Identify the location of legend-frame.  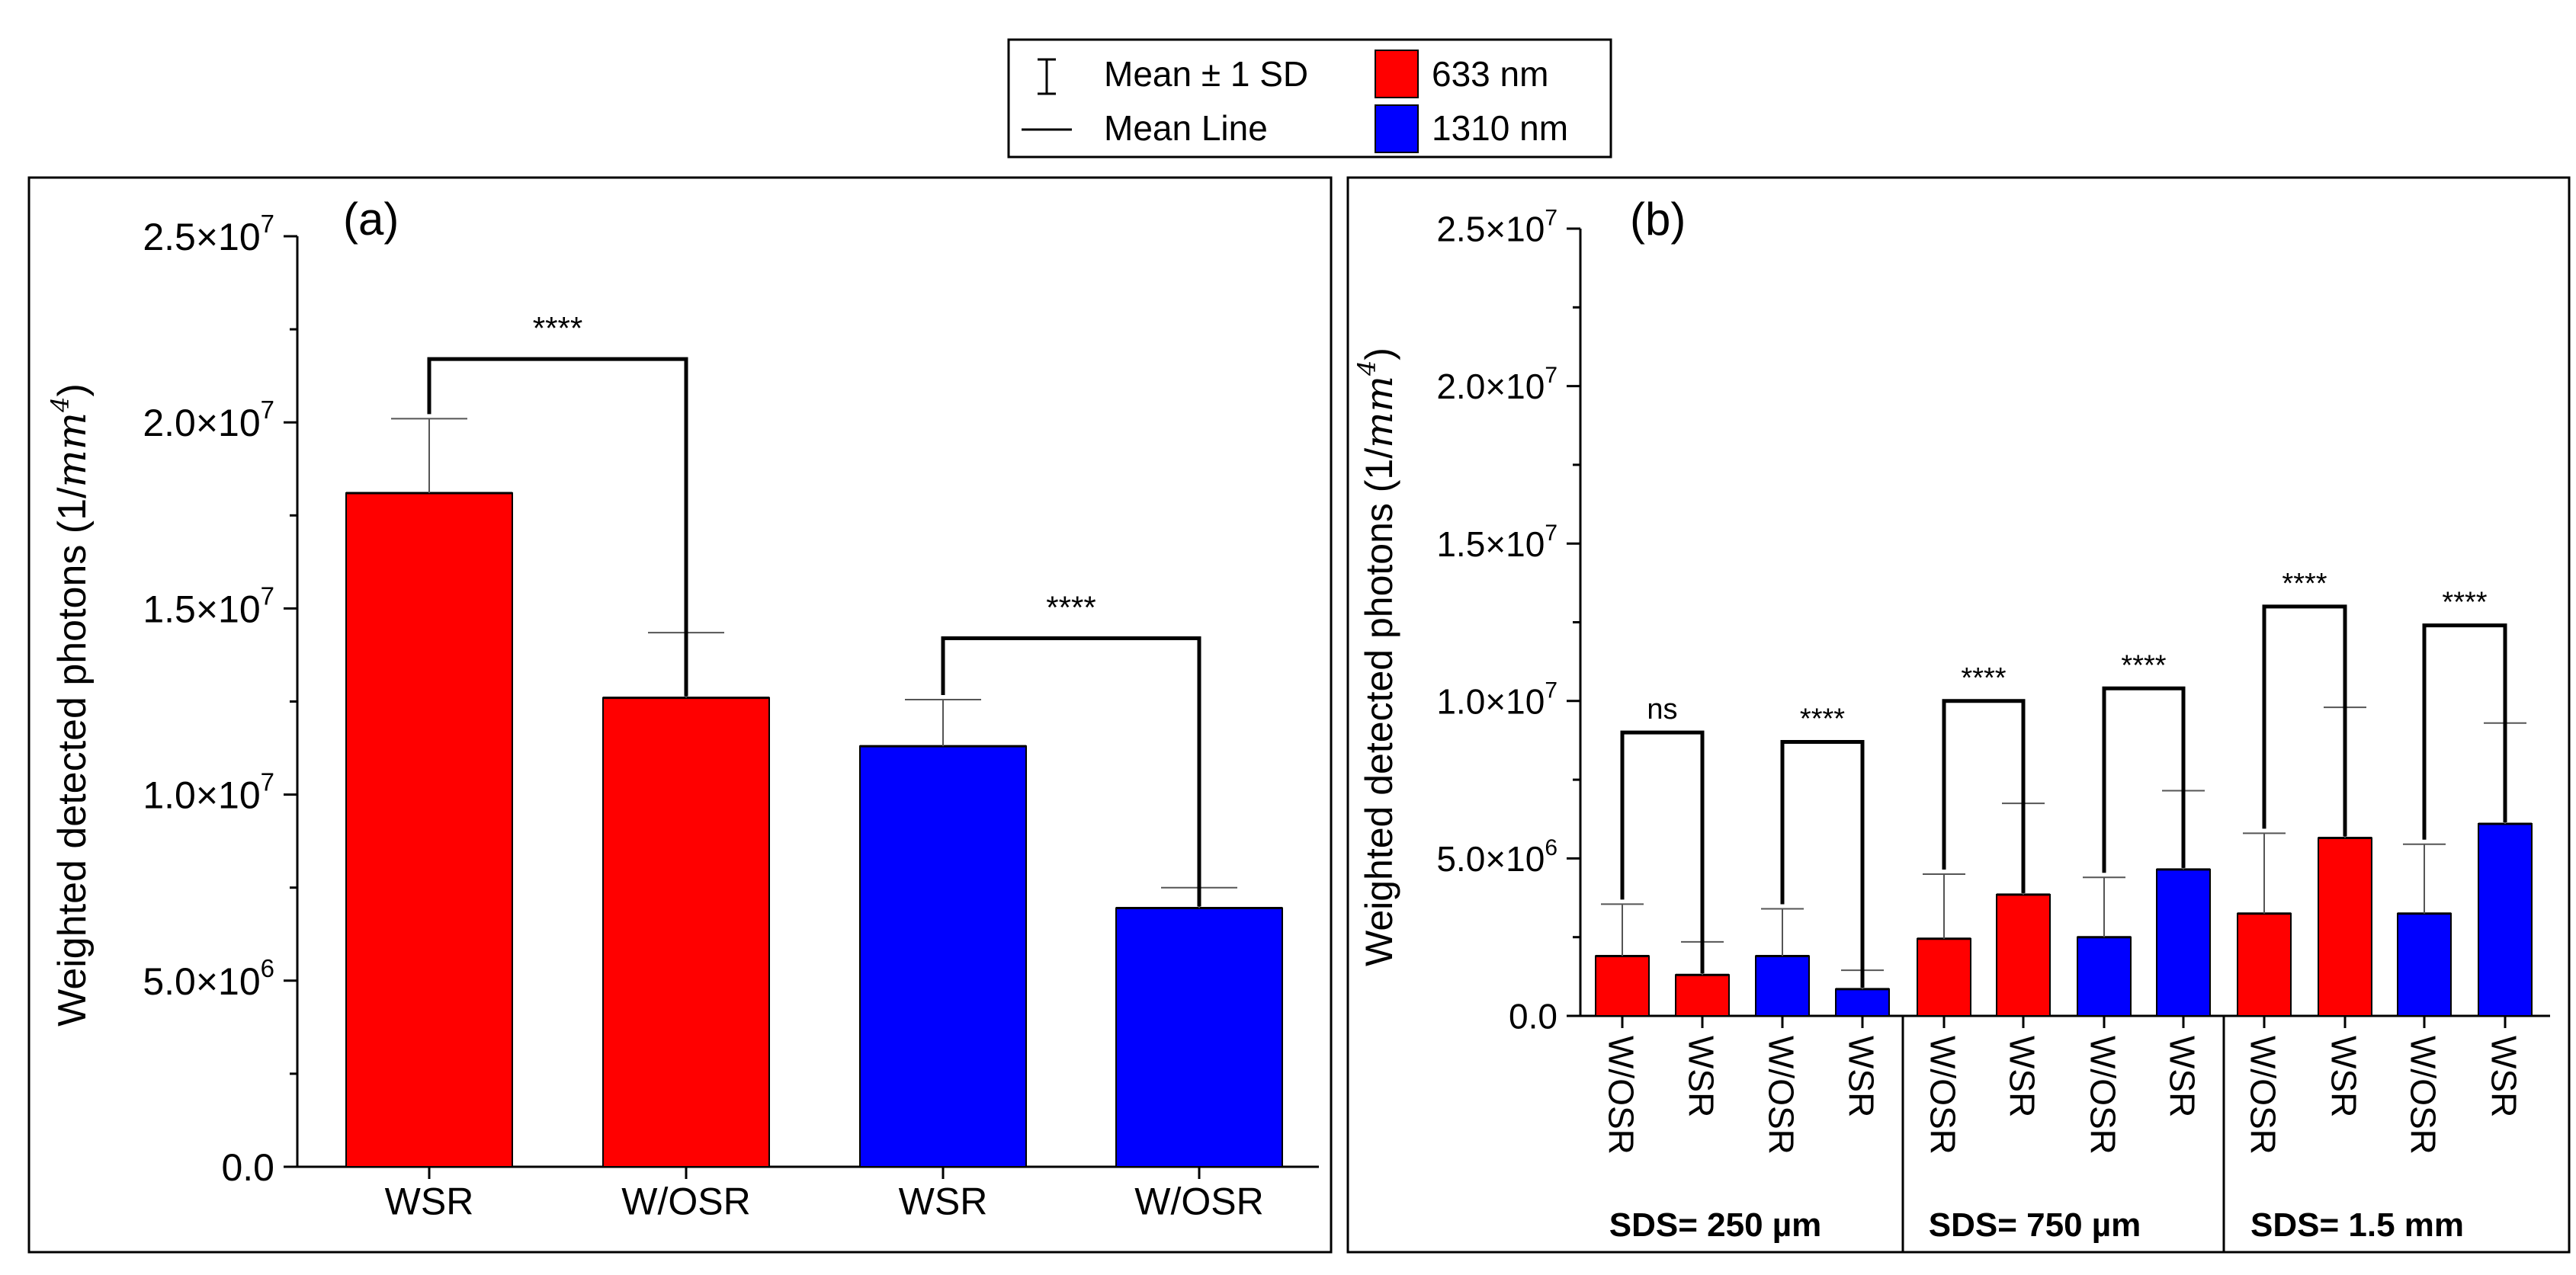
(1309, 98).